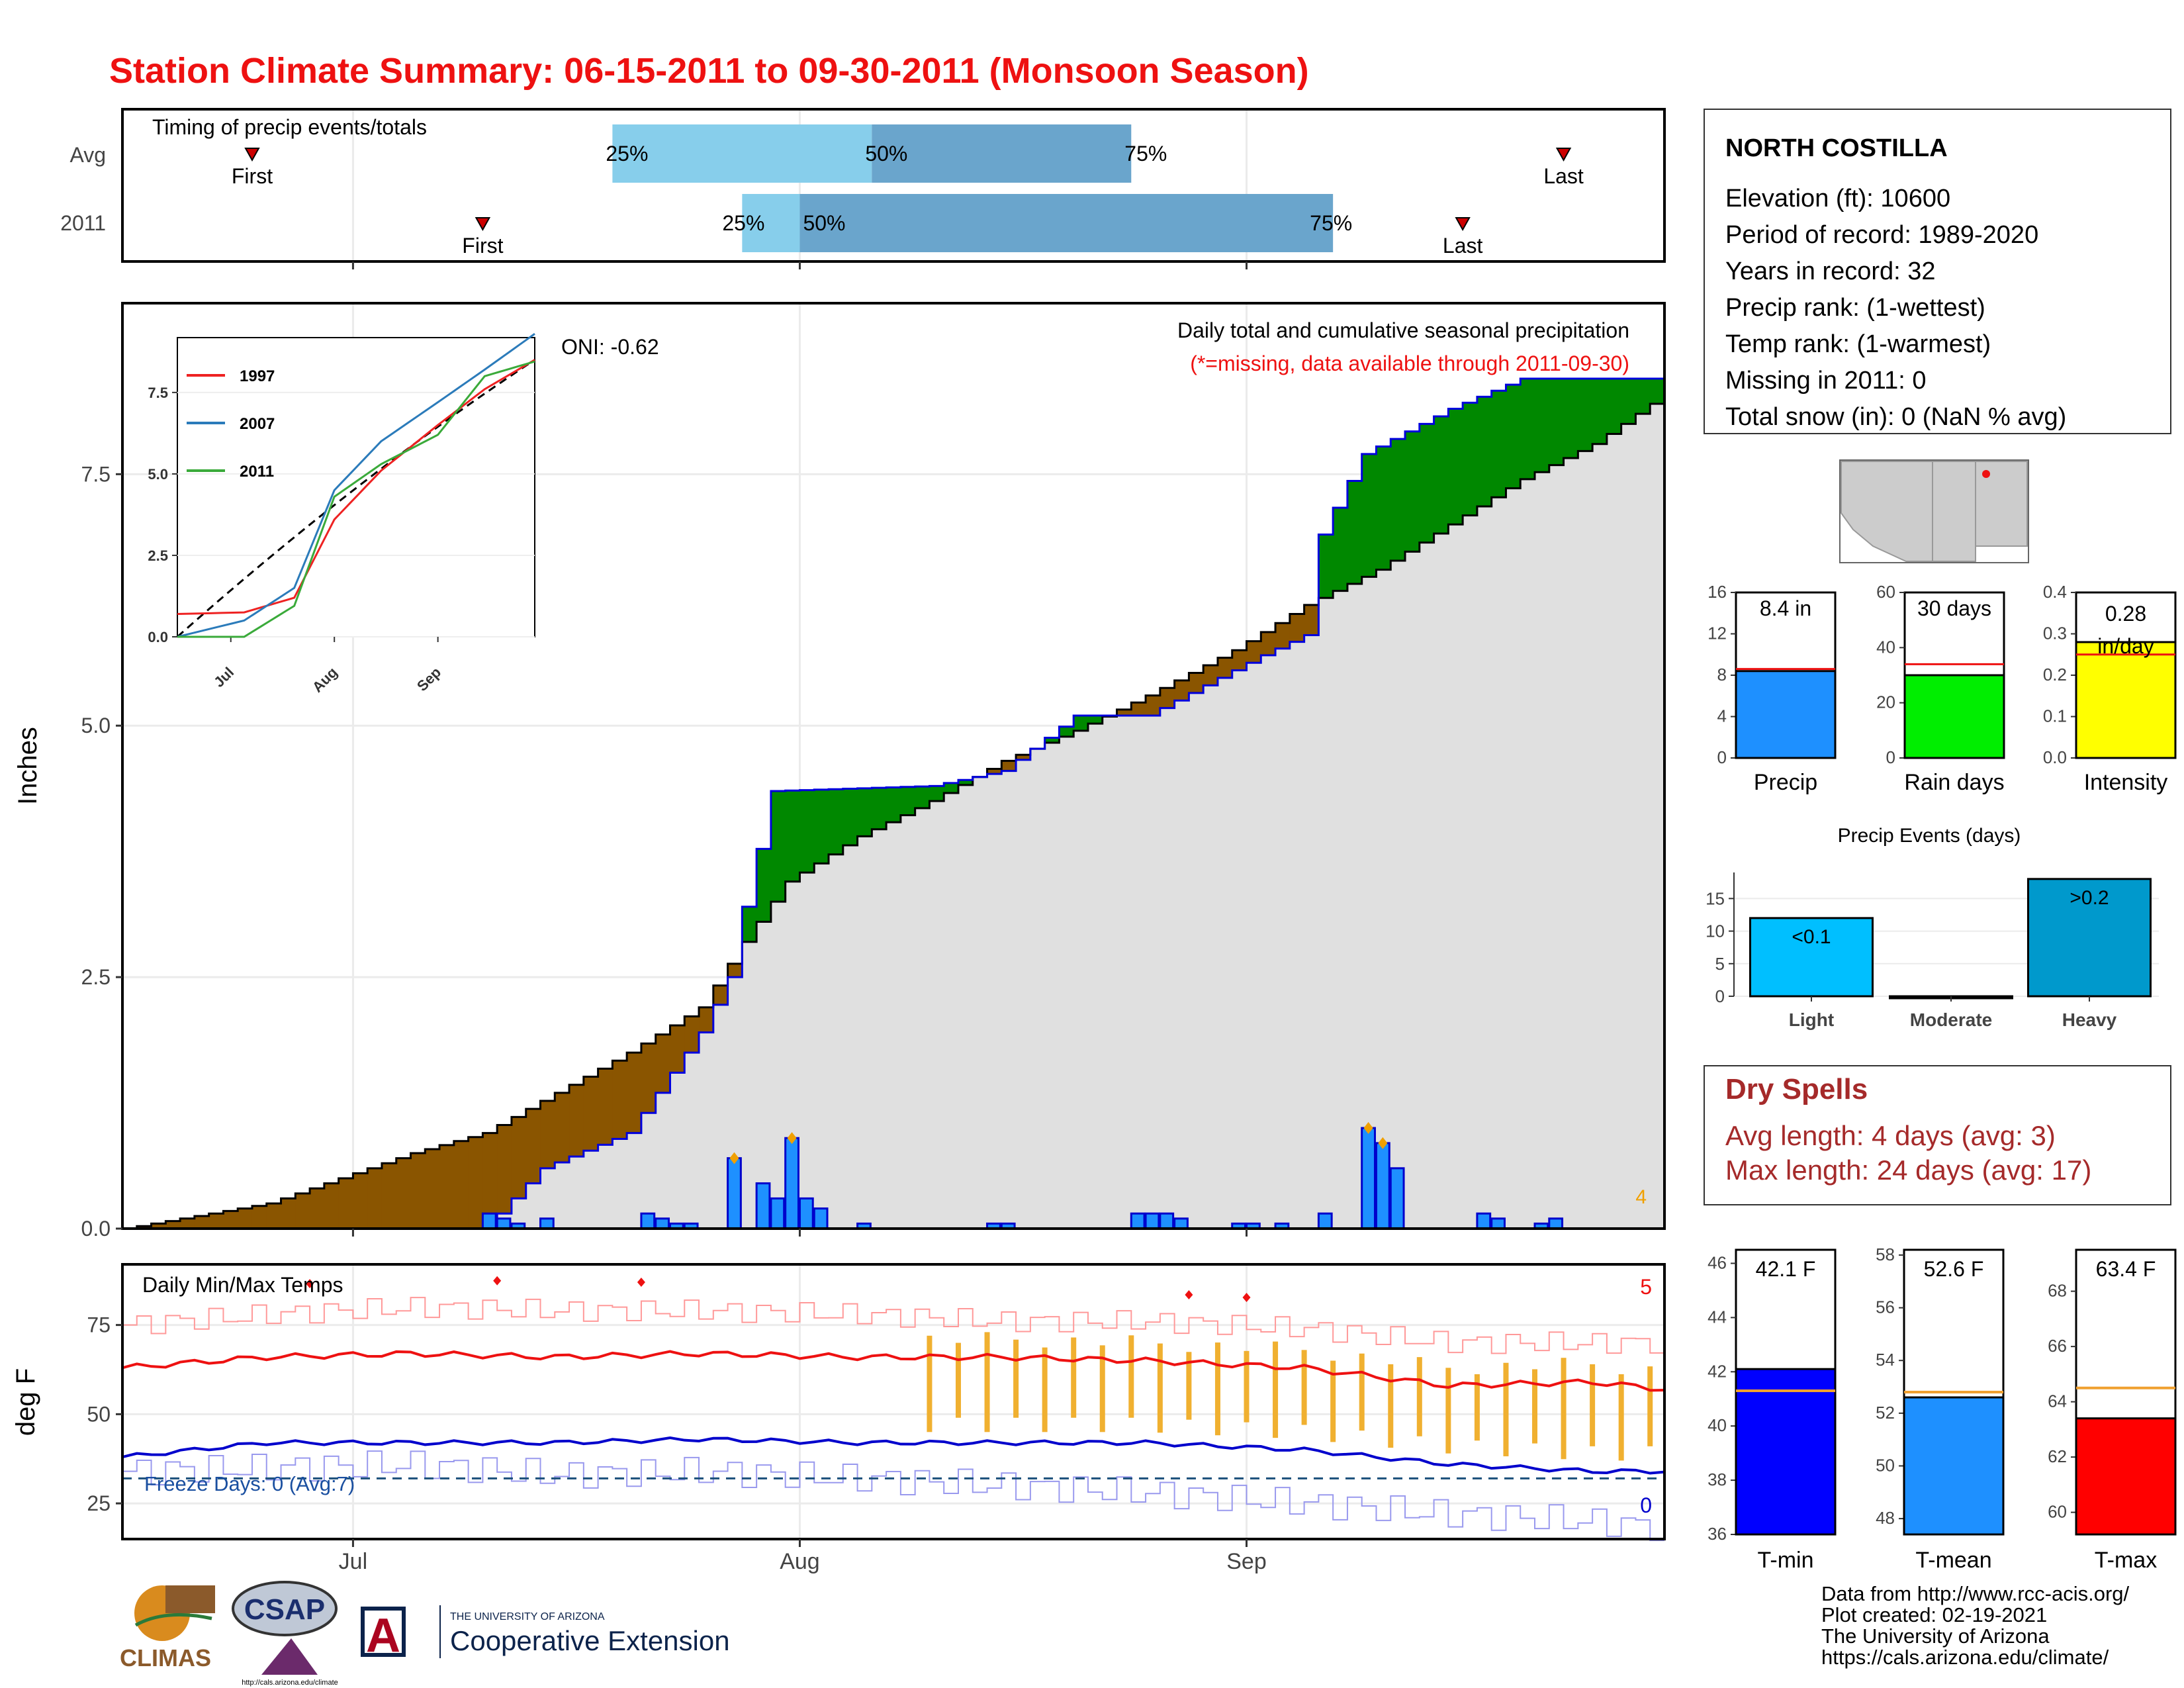  Describe the element at coordinates (1646, 1287) in the screenshot. I see `max-record-count: 5` at that location.